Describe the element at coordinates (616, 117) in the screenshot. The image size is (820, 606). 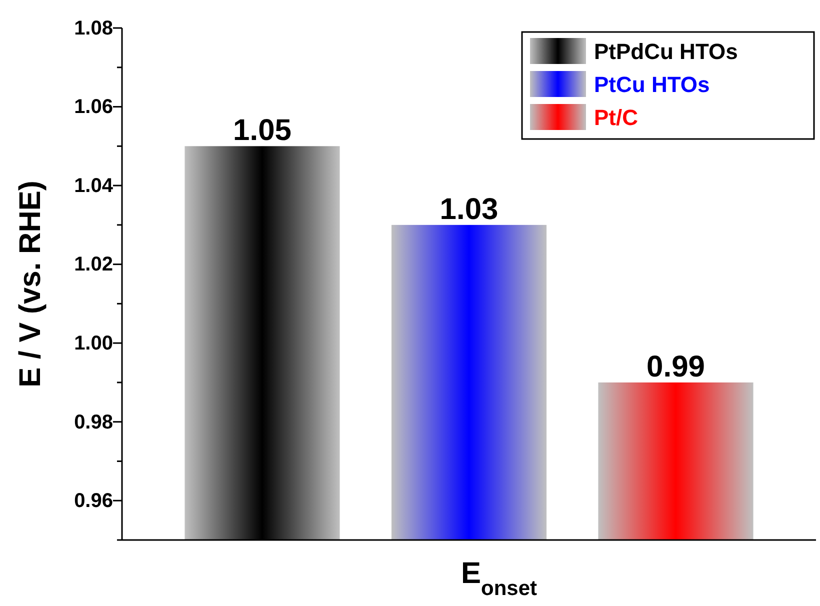
I see `legend-label: Pt/C` at that location.